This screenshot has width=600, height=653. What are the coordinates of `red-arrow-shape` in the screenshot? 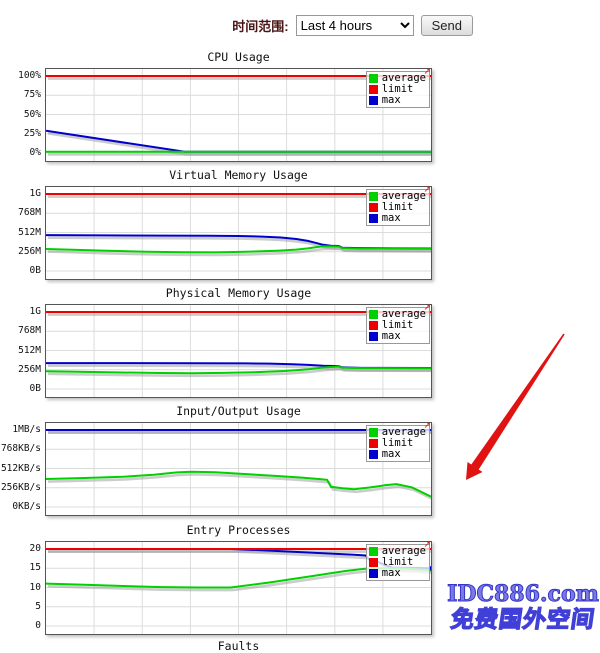 It's located at (515, 406).